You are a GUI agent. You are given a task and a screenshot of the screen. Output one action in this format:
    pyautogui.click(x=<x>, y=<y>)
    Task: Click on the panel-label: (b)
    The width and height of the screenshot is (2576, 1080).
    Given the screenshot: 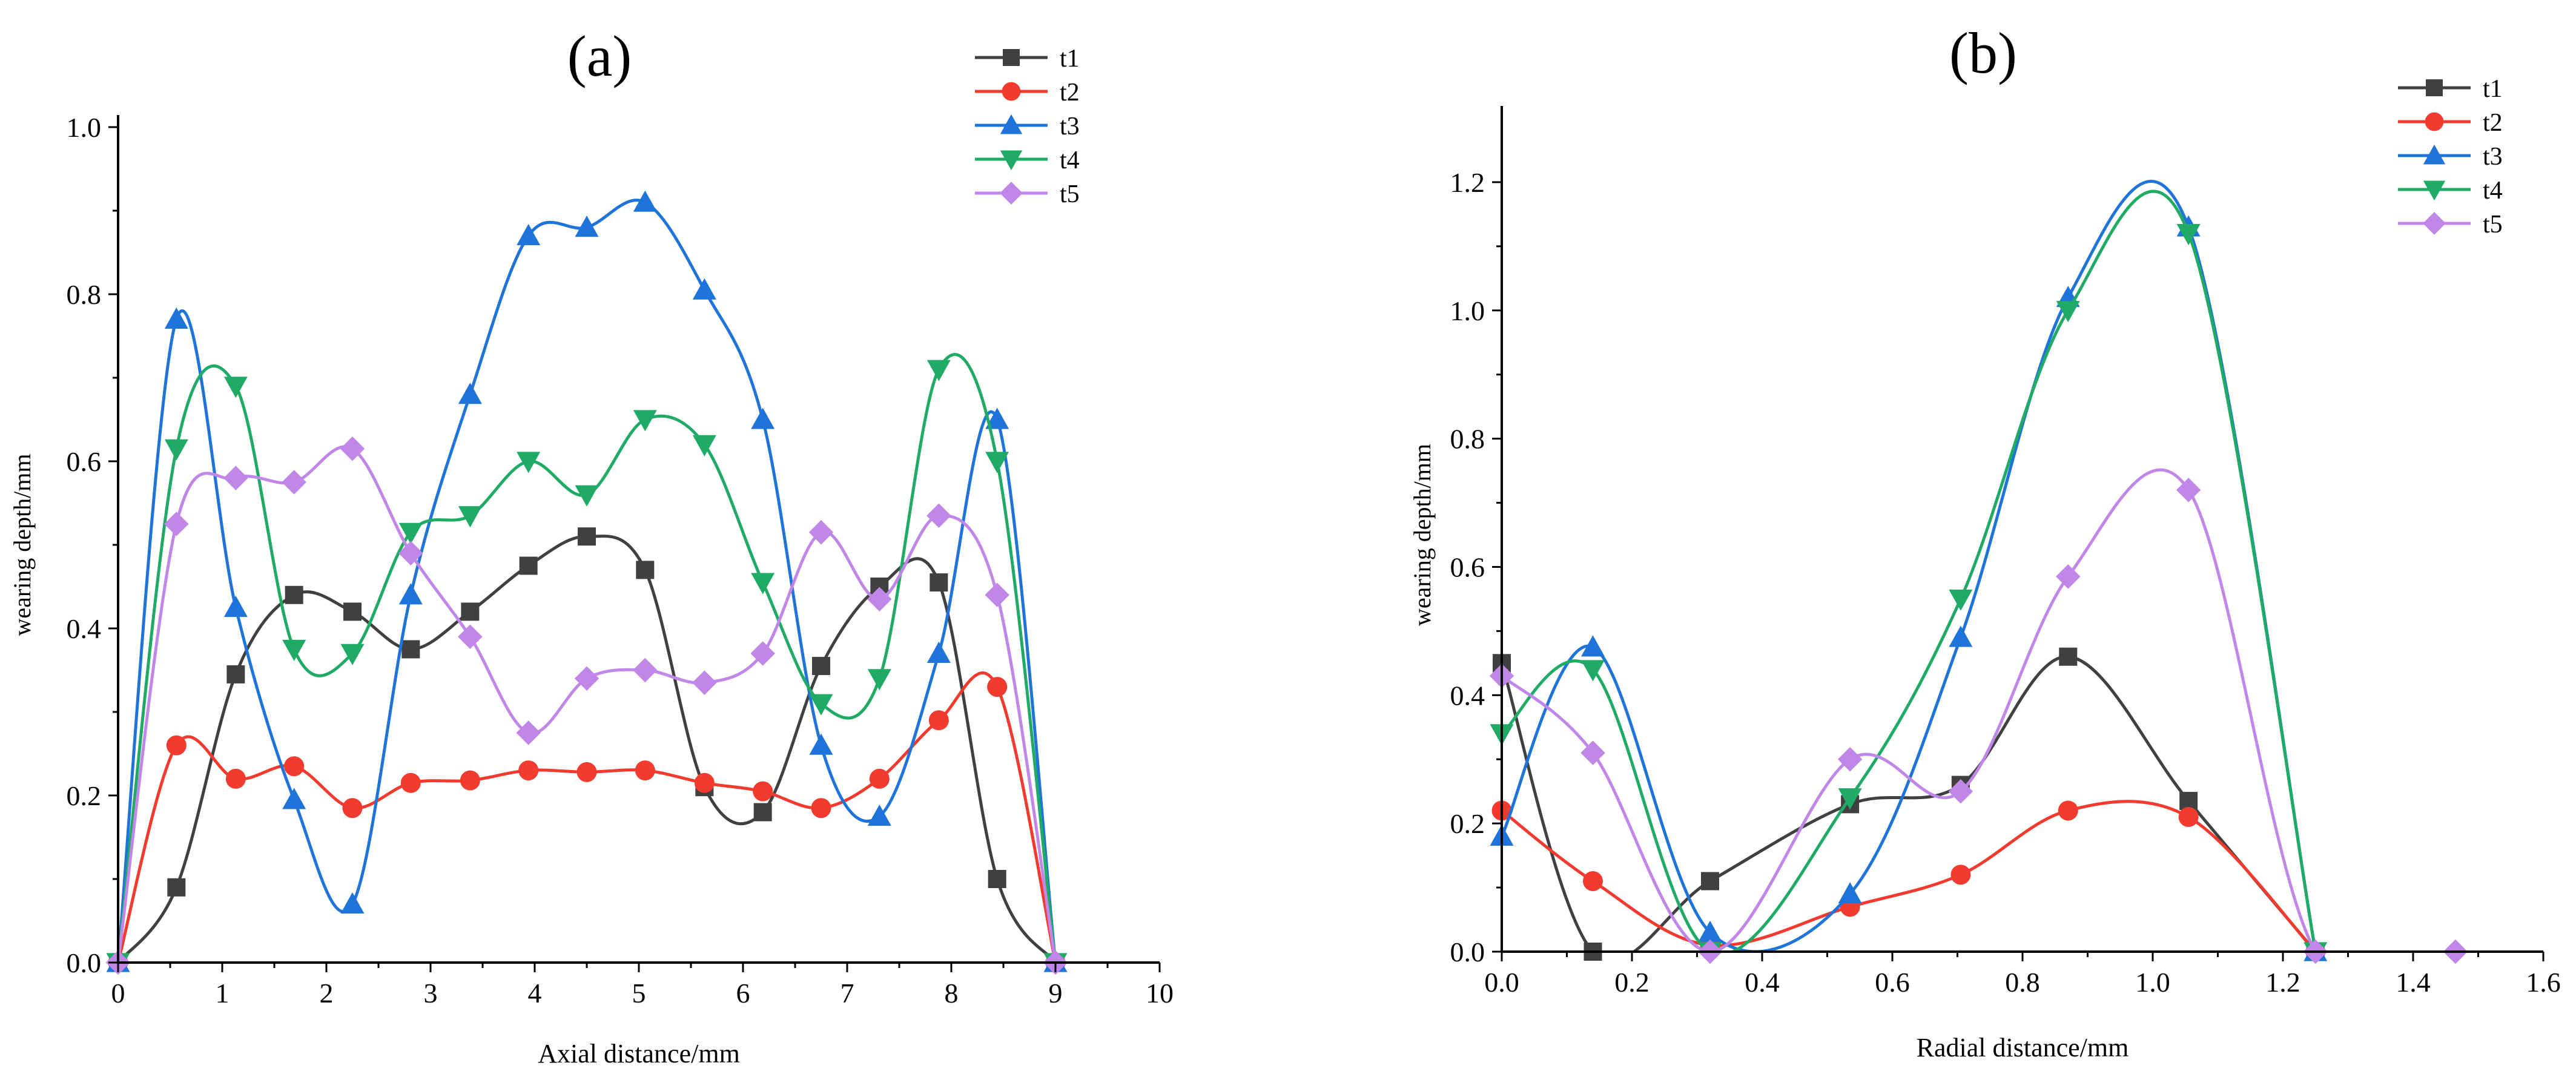 What is the action you would take?
    pyautogui.click(x=1983, y=53)
    